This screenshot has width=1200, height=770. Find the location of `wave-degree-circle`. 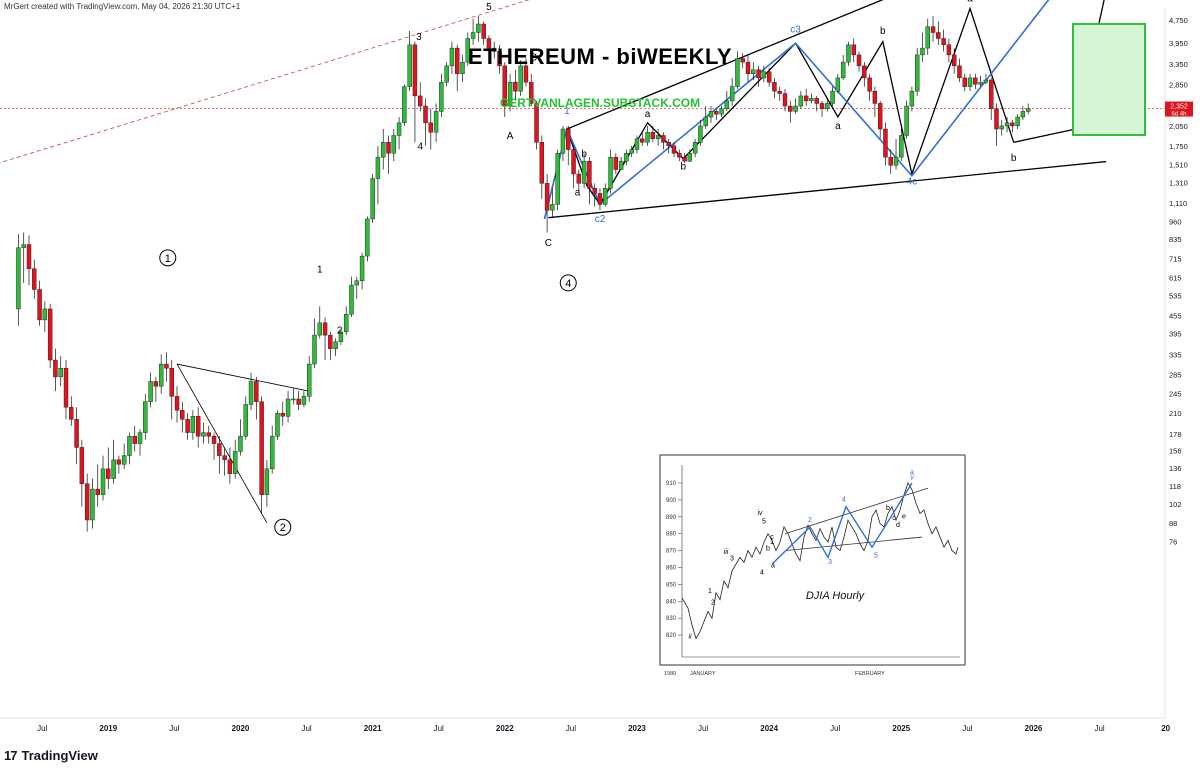

wave-degree-circle is located at coordinates (168, 258).